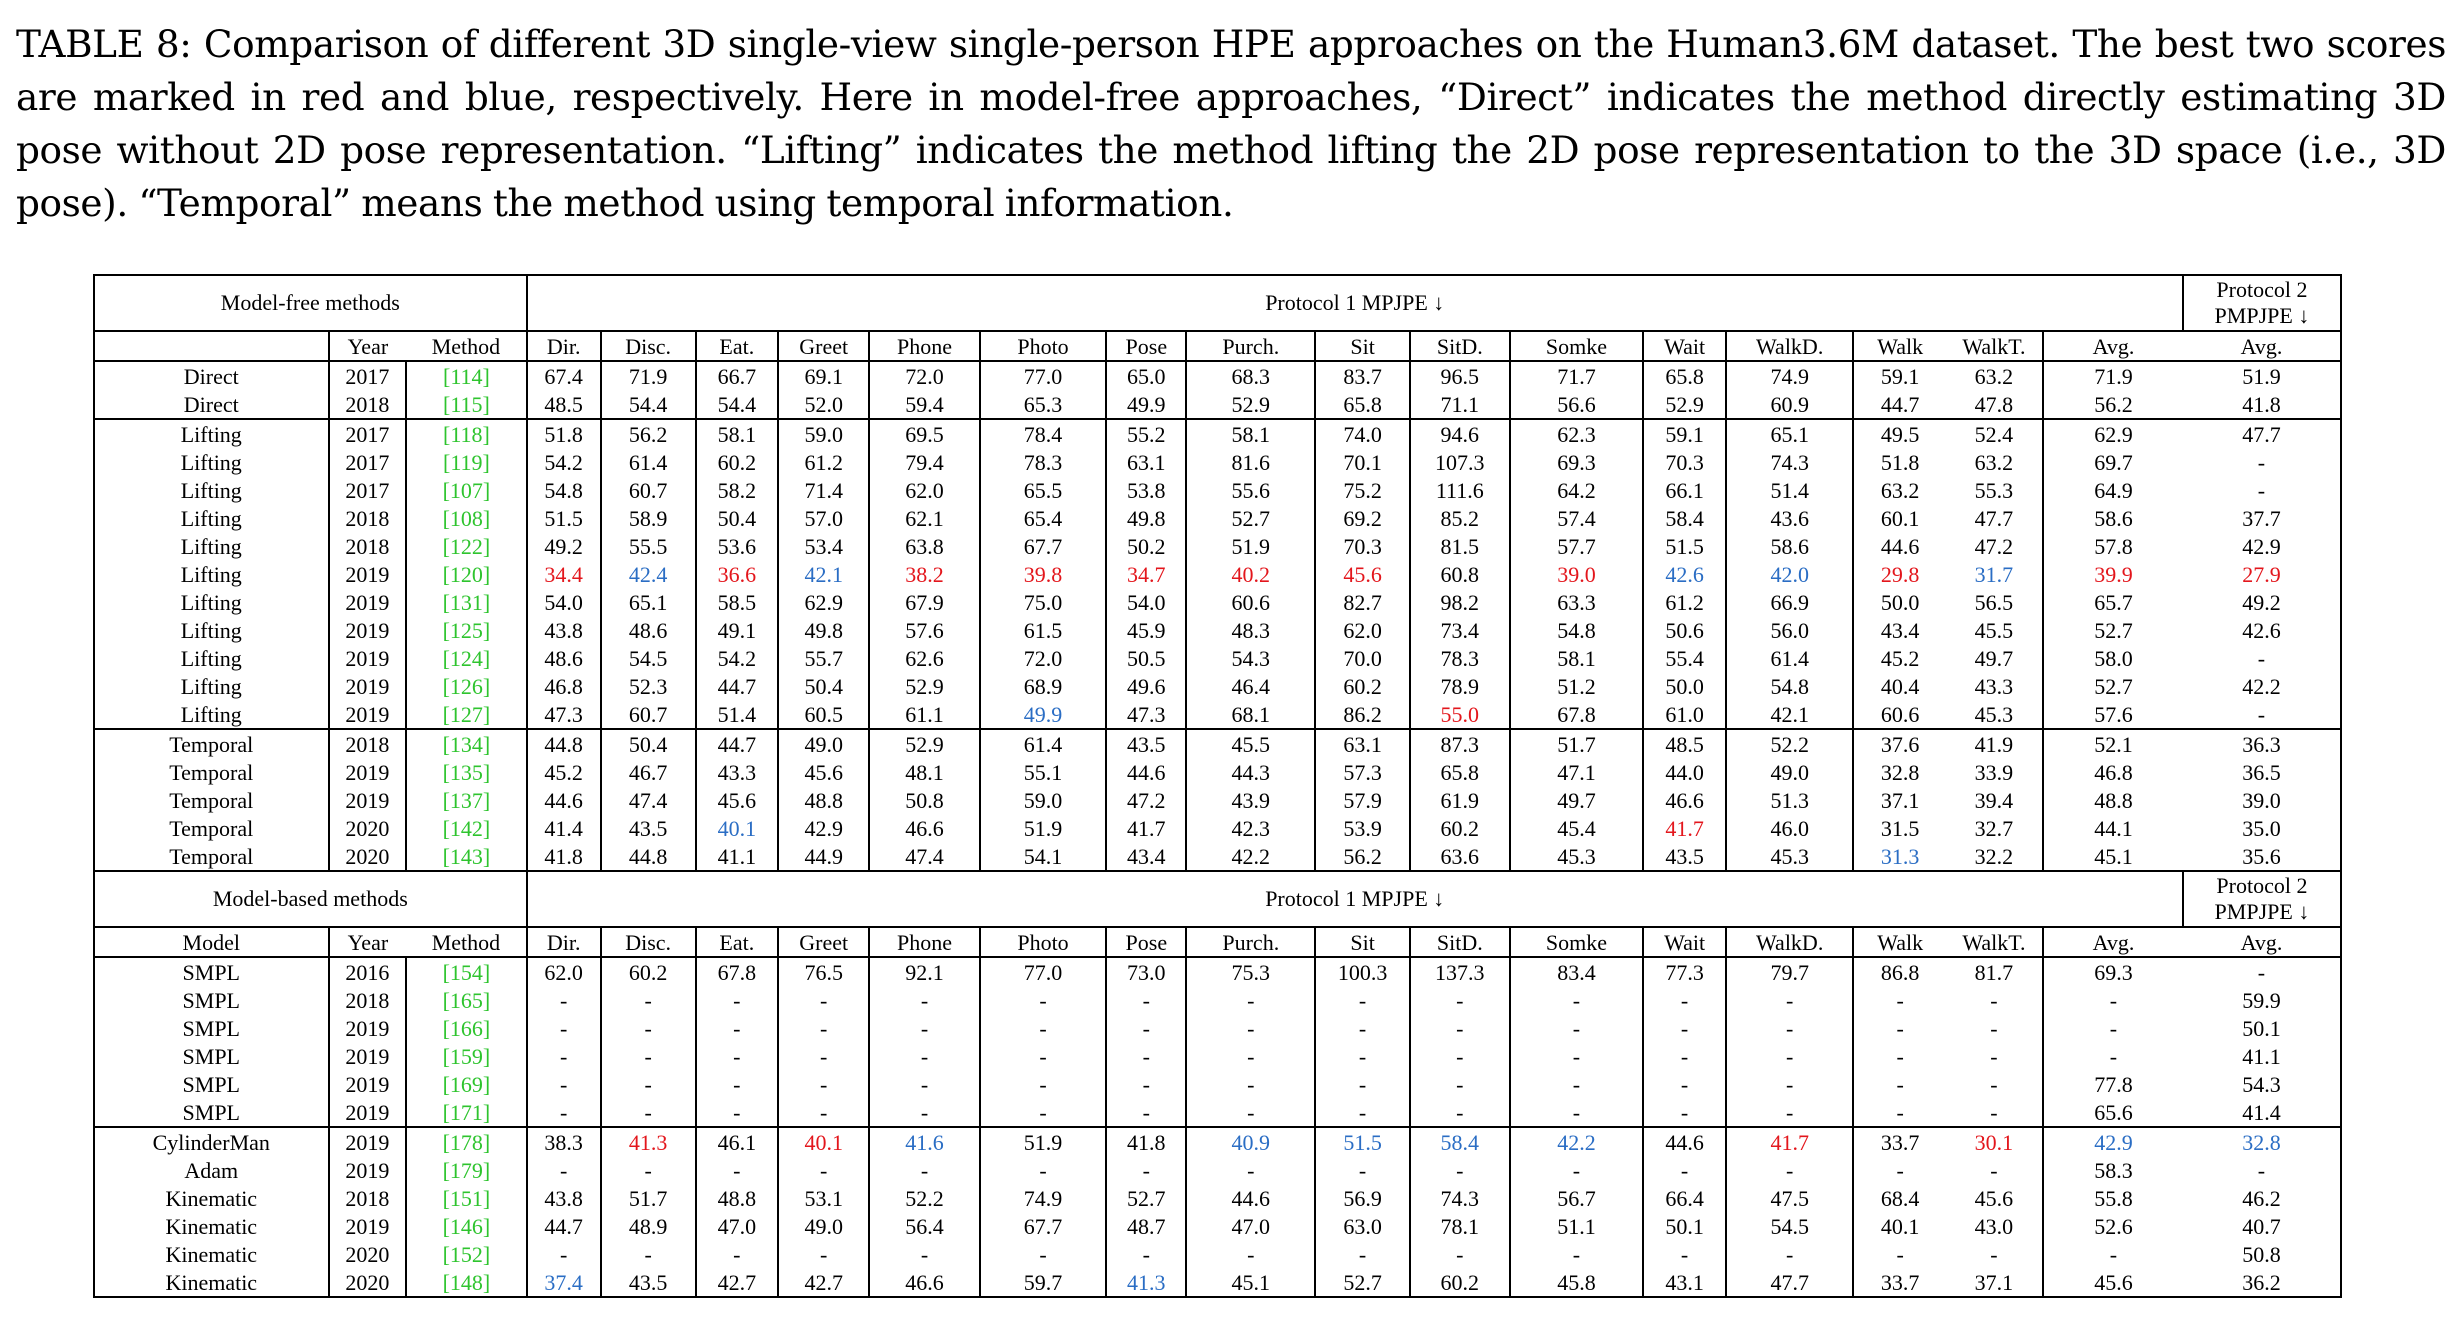  I want to click on score-cell: 59.9, so click(2262, 1000).